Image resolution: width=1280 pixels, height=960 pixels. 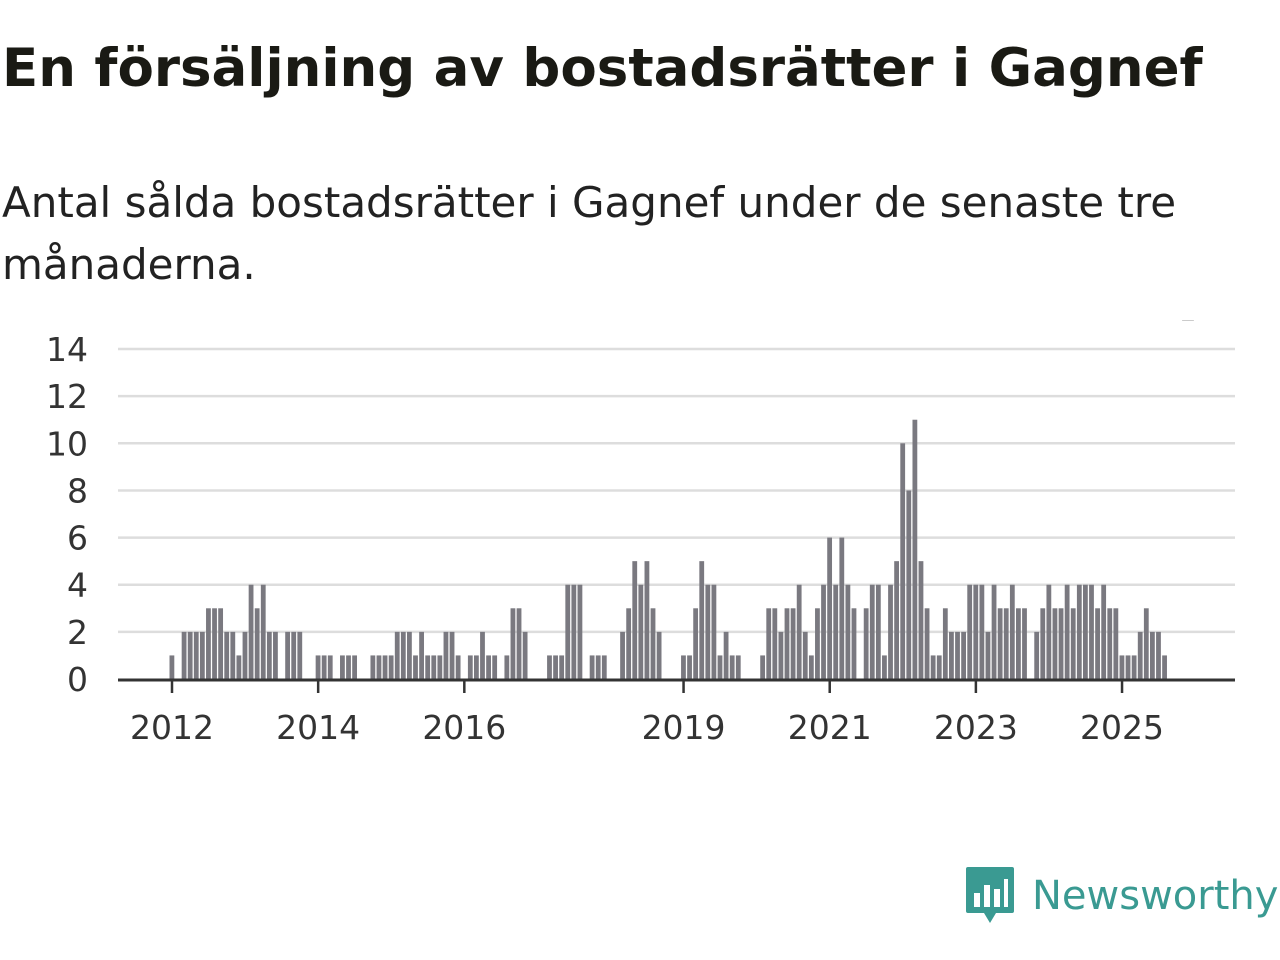 I want to click on brand-name: Newsworthy, so click(x=1155, y=896).